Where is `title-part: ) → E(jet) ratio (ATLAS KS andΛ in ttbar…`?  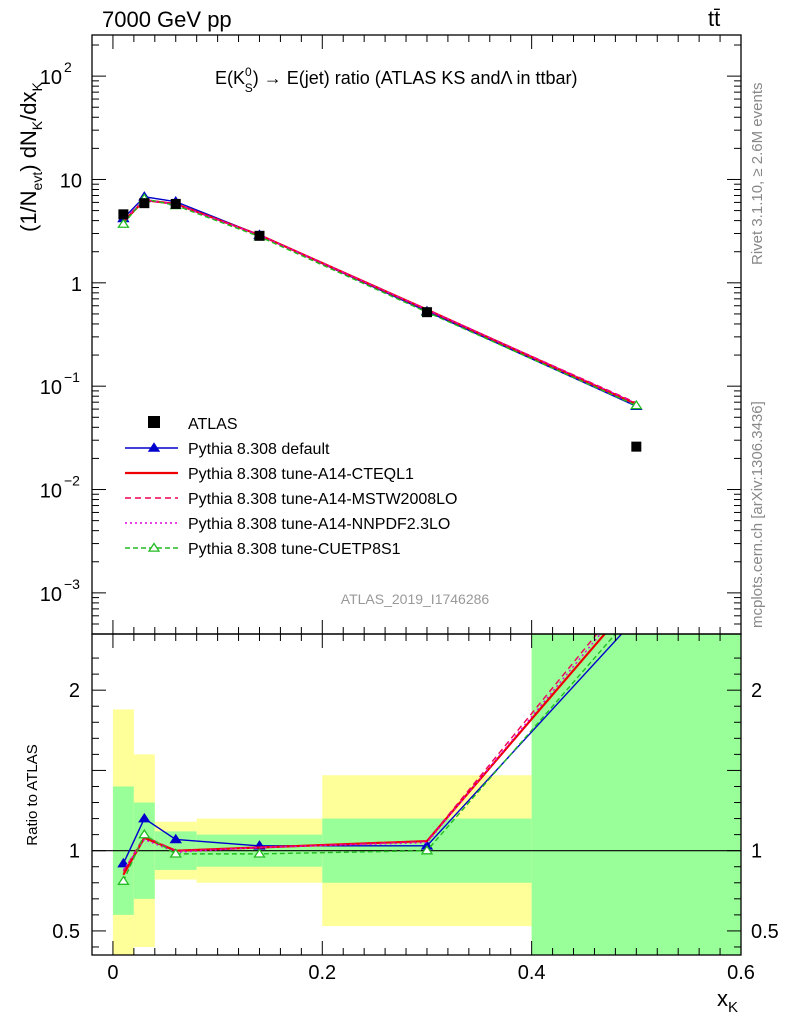
title-part: ) → E(jet) ratio (ATLAS KS andΛ in ttbar… is located at coordinates (415, 78).